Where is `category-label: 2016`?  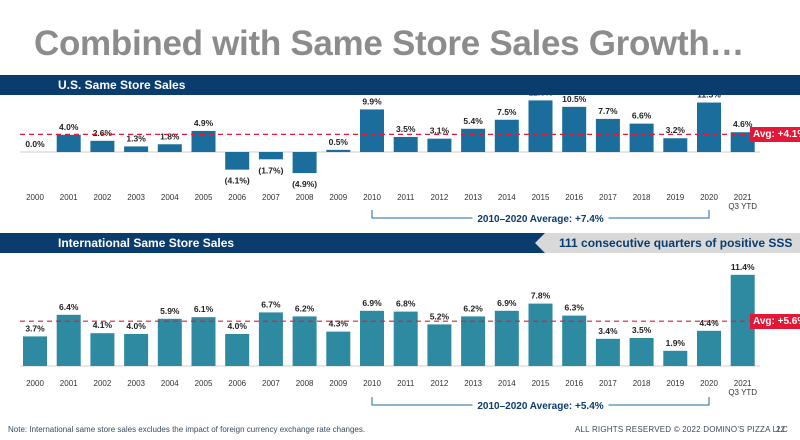 category-label: 2016 is located at coordinates (574, 197).